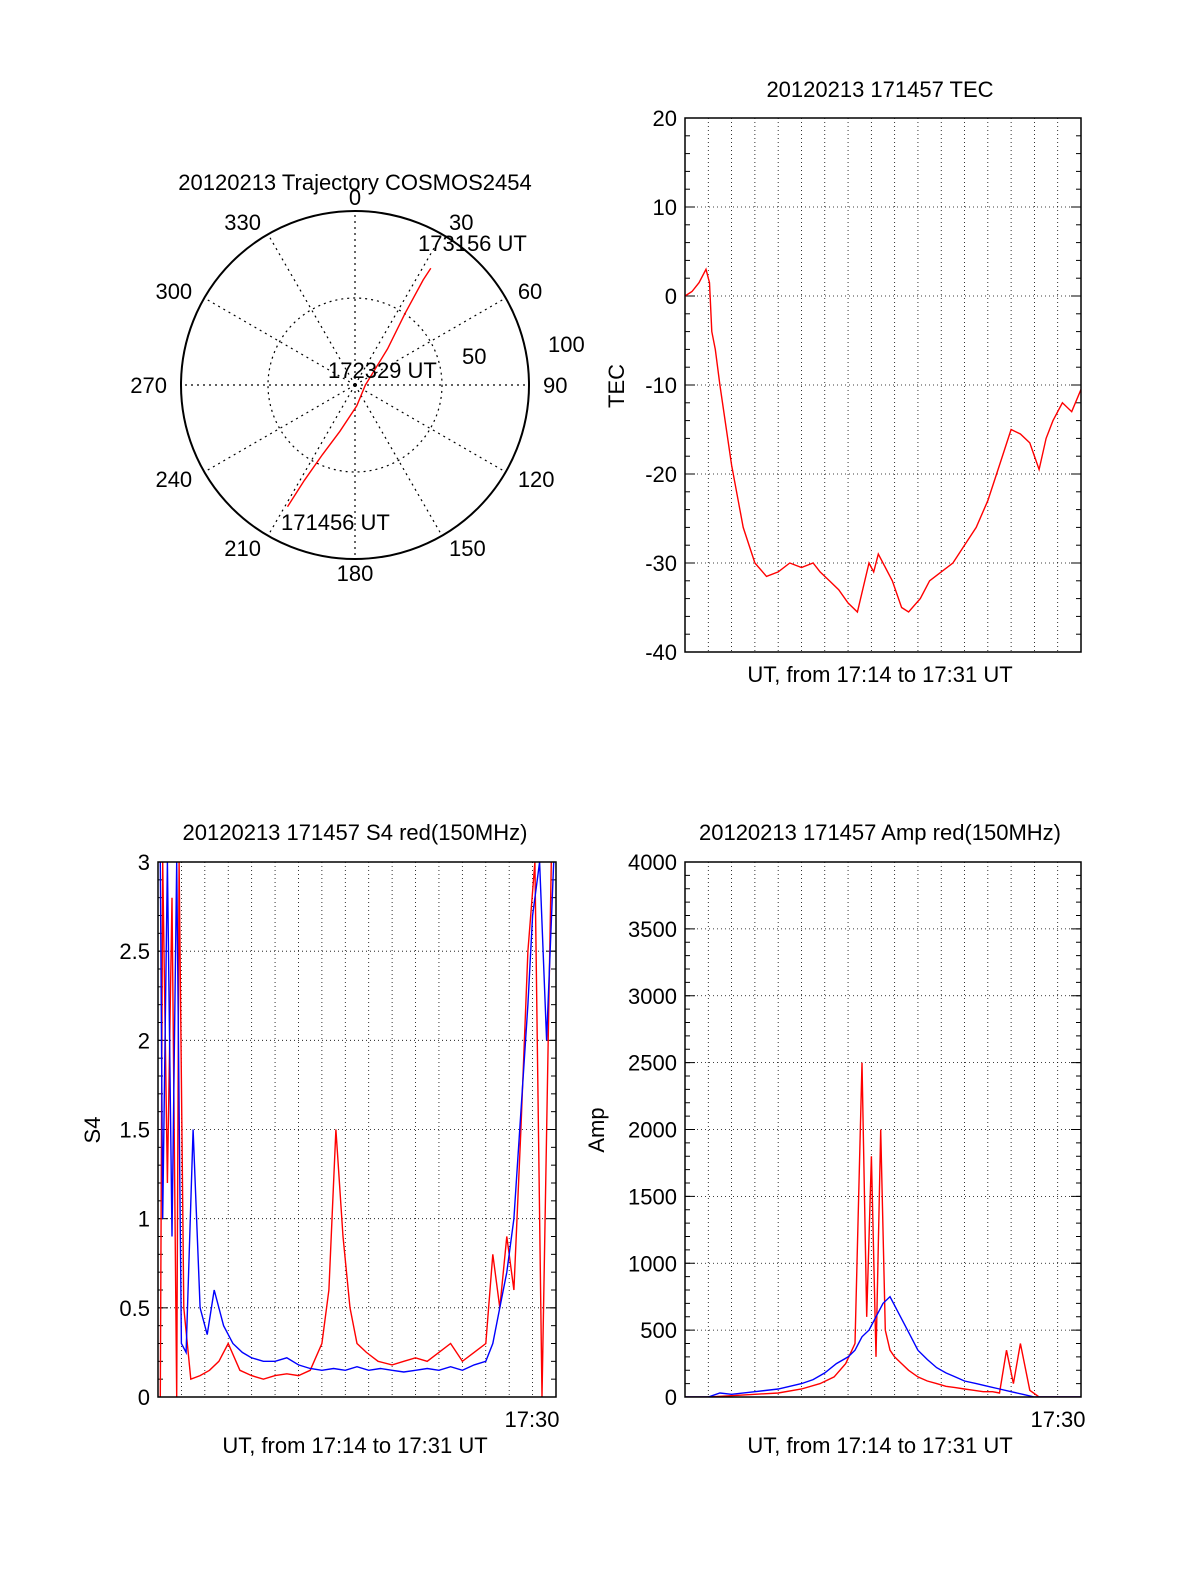  What do you see at coordinates (242, 222) in the screenshot?
I see `polar-azimuth-label: 330` at bounding box center [242, 222].